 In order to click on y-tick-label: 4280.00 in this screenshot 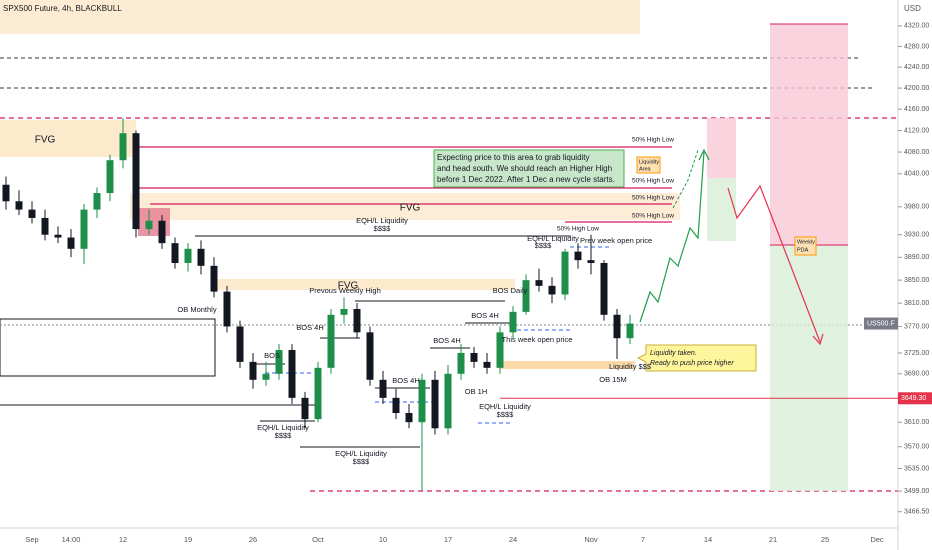, I will do `click(916, 46)`.